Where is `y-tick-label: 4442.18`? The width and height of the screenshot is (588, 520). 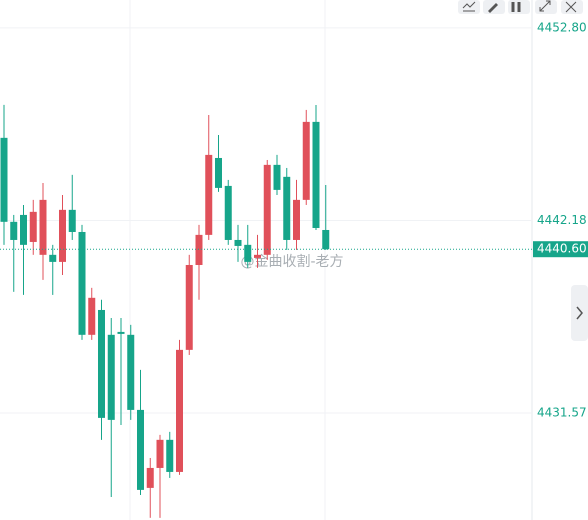 y-tick-label: 4442.18 is located at coordinates (562, 220).